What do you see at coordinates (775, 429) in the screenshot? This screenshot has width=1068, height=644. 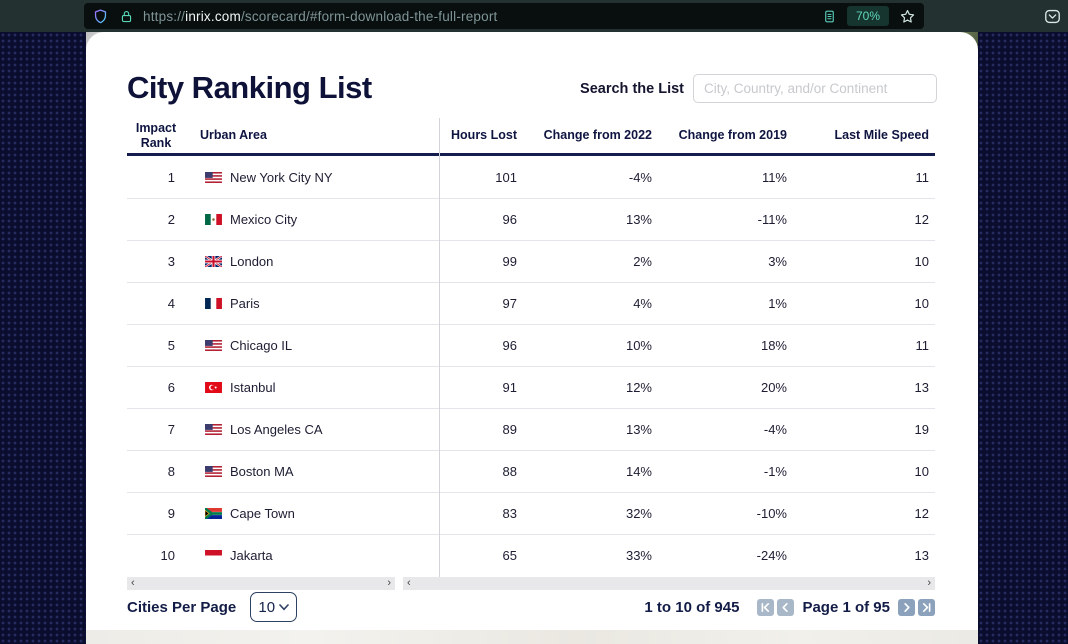 I see `change-from-2019-cell: -4%` at bounding box center [775, 429].